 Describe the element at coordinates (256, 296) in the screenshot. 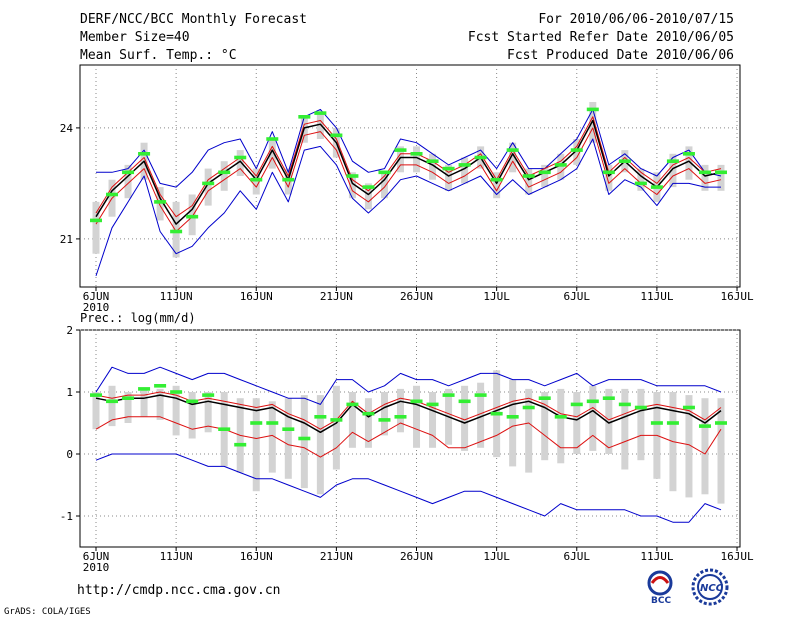

I see `panel-1-xtick-label: 16JUN` at that location.